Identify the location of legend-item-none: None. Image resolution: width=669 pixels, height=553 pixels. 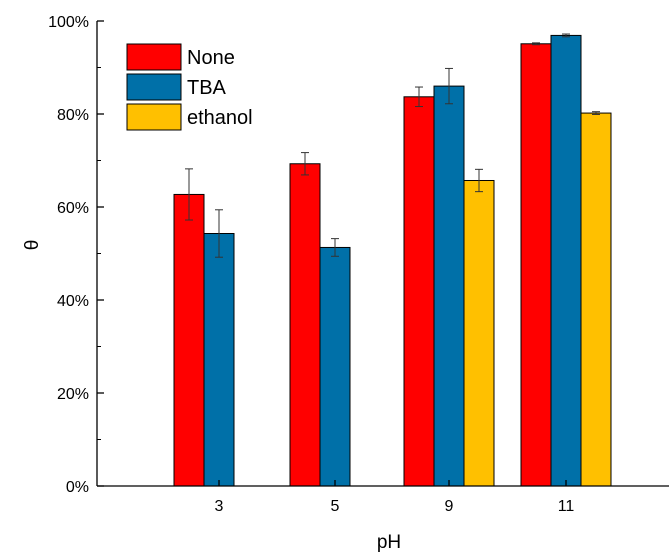
(180, 57).